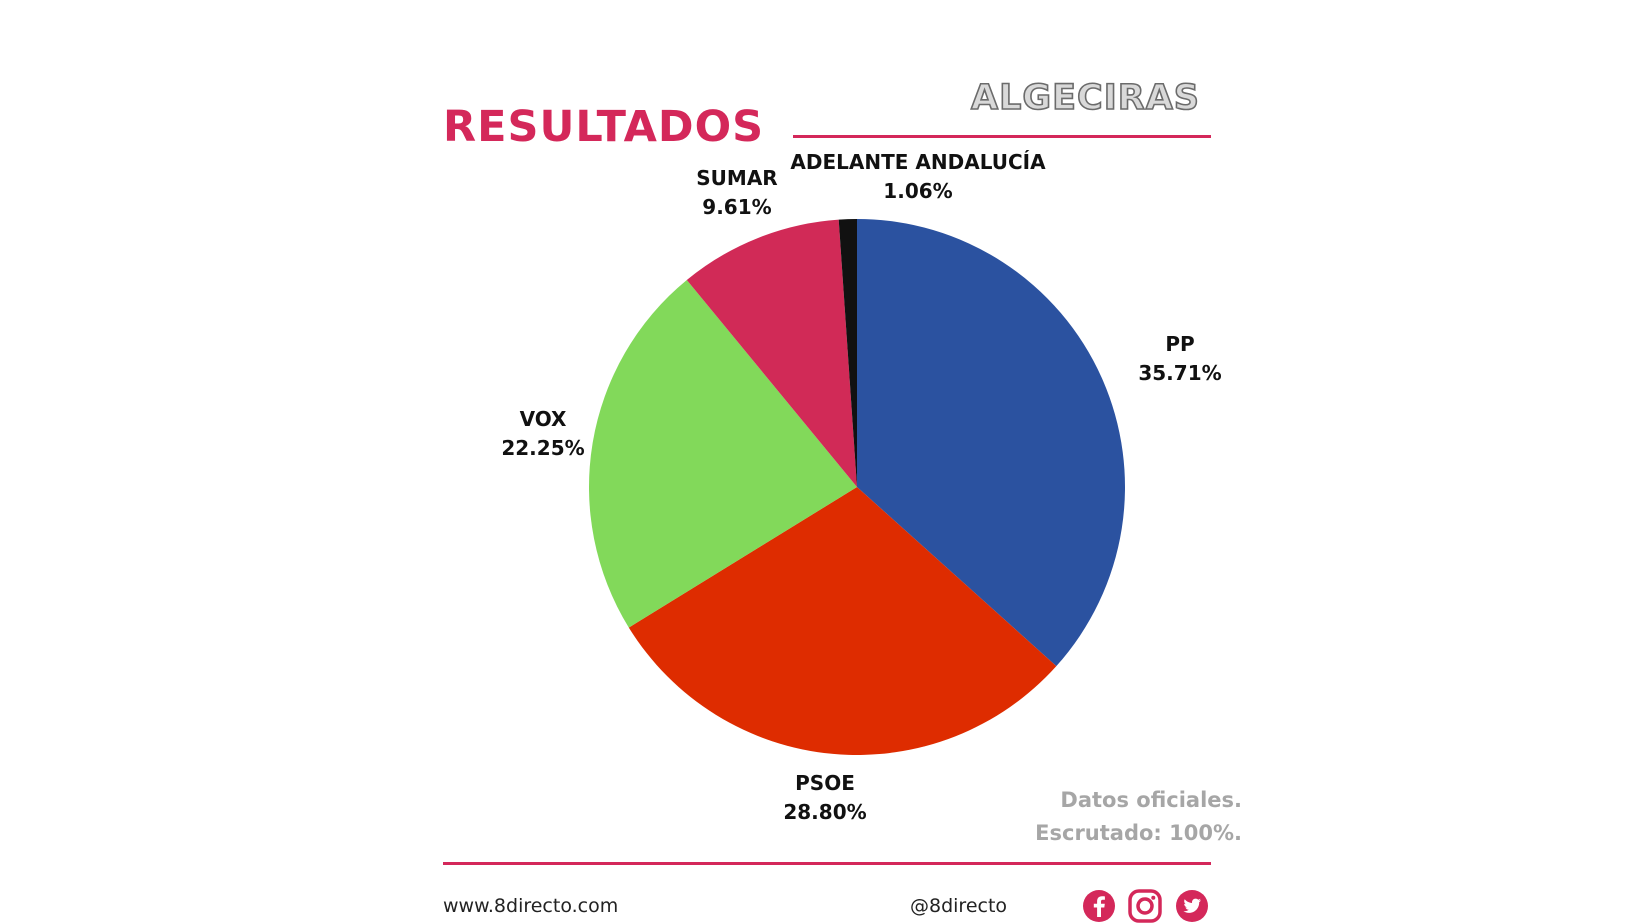 The height and width of the screenshot is (924, 1640). I want to click on pie-slice-sumar, so click(771, 353).